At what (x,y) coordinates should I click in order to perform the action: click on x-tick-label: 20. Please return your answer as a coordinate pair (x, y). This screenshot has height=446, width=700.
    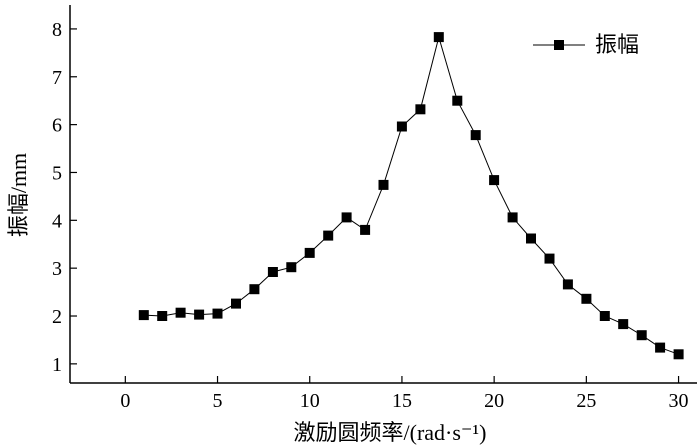
    Looking at the image, I should click on (494, 401).